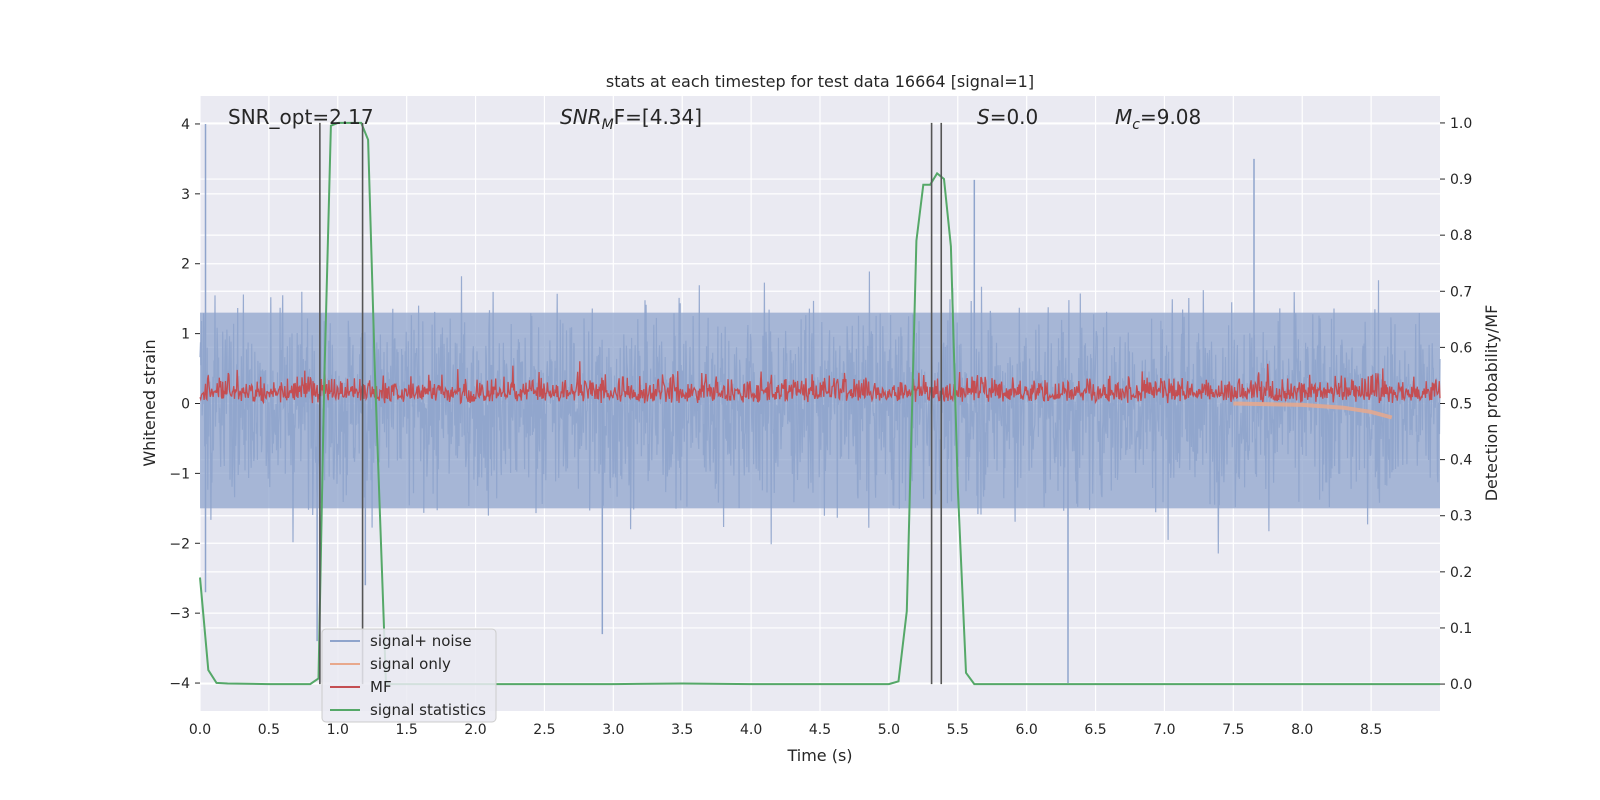  I want to click on y2-ticks: 0.0 0.1 0.2 0.3 0.4 0.5 0.6 0.7 0.8 0.9 1.0, so click(1456, 404).